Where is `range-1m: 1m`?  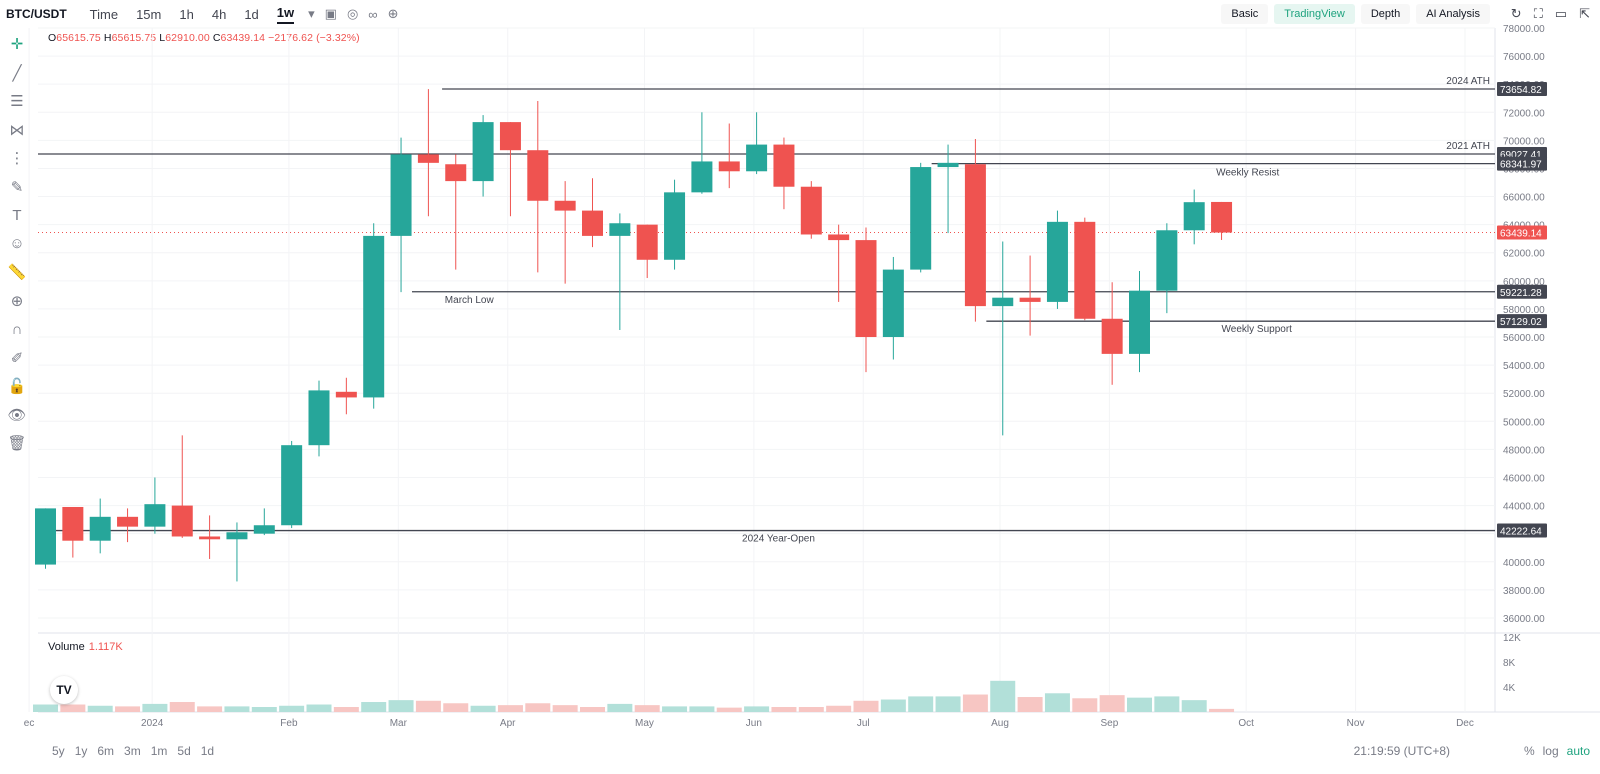 range-1m: 1m is located at coordinates (159, 751).